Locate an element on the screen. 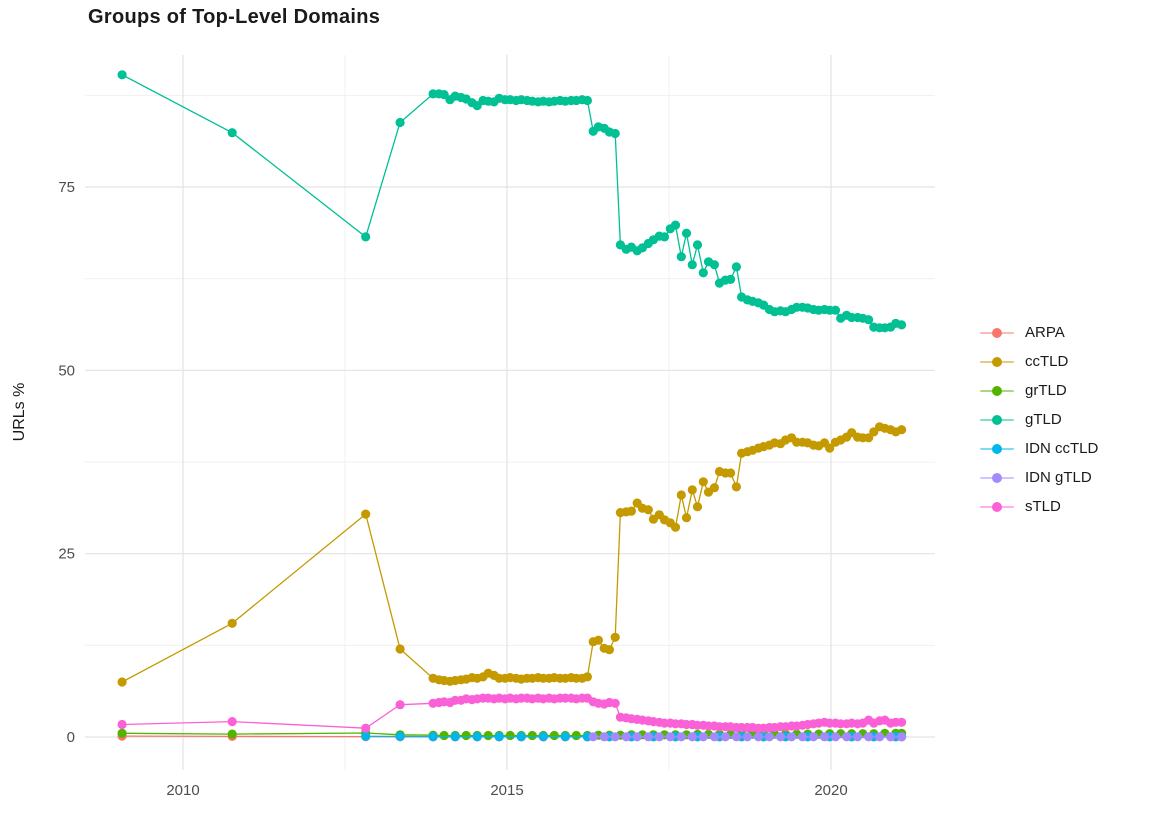 This screenshot has height=832, width=1164. legend-item-gtld: gTLD is located at coordinates (1039, 419).